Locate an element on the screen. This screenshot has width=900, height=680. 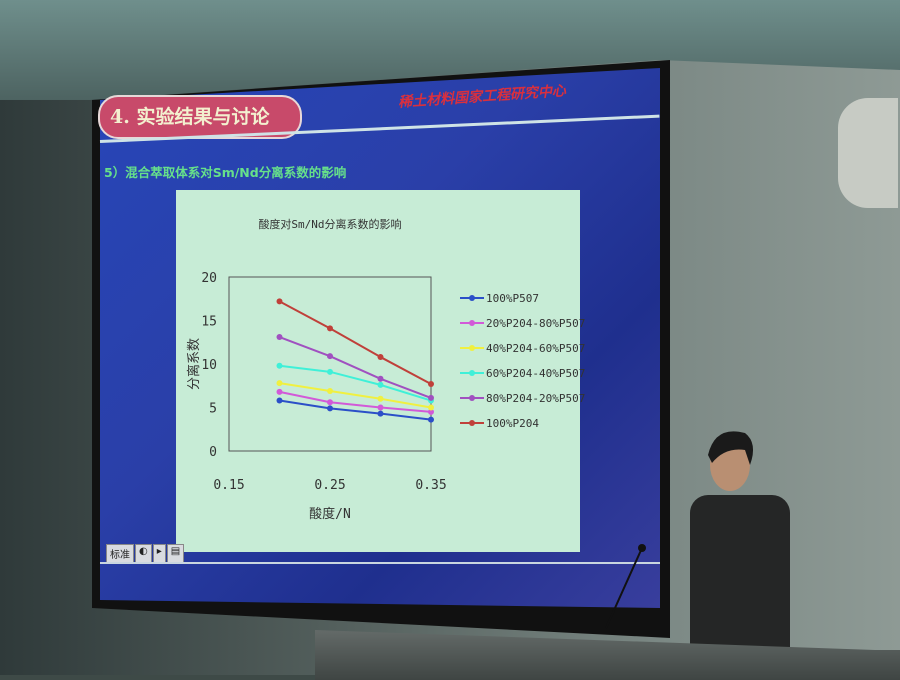
toolbar-button: 标准 is located at coordinates (120, 553).